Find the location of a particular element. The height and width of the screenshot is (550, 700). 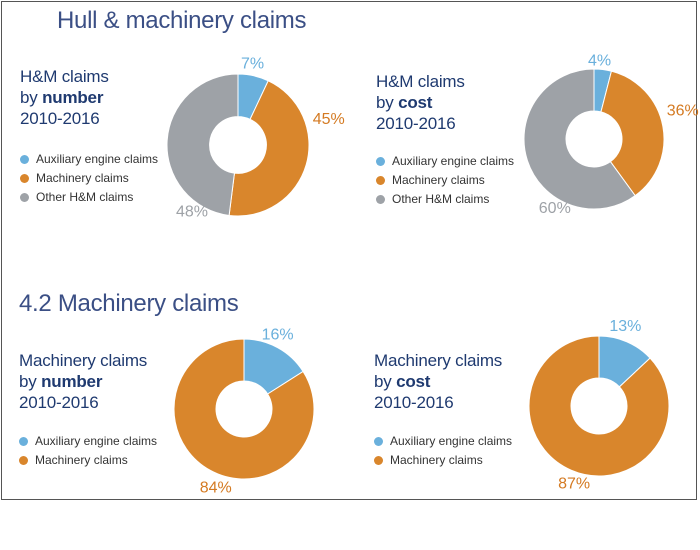

donut-chart-machinery-cost: 13% 87% is located at coordinates (599, 405).